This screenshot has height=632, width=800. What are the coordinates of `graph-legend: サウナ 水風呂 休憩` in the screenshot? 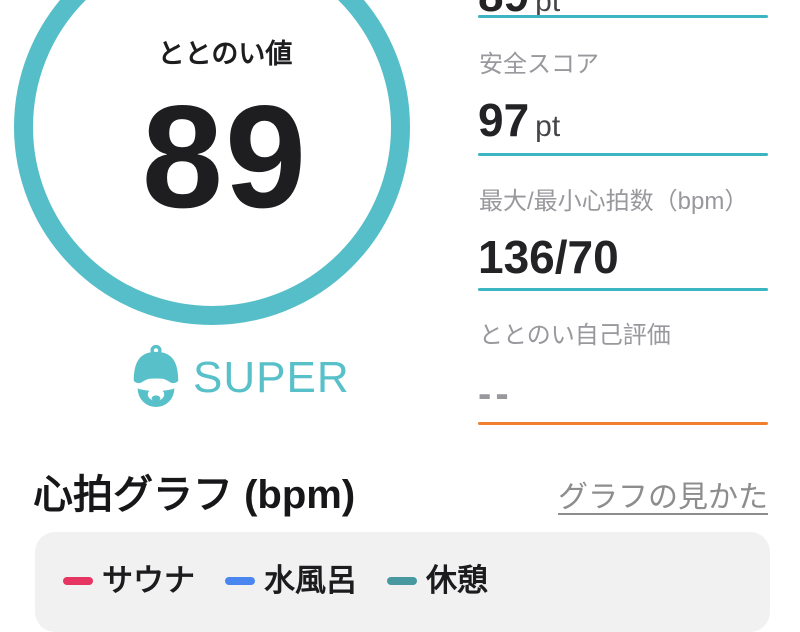 It's located at (275, 580).